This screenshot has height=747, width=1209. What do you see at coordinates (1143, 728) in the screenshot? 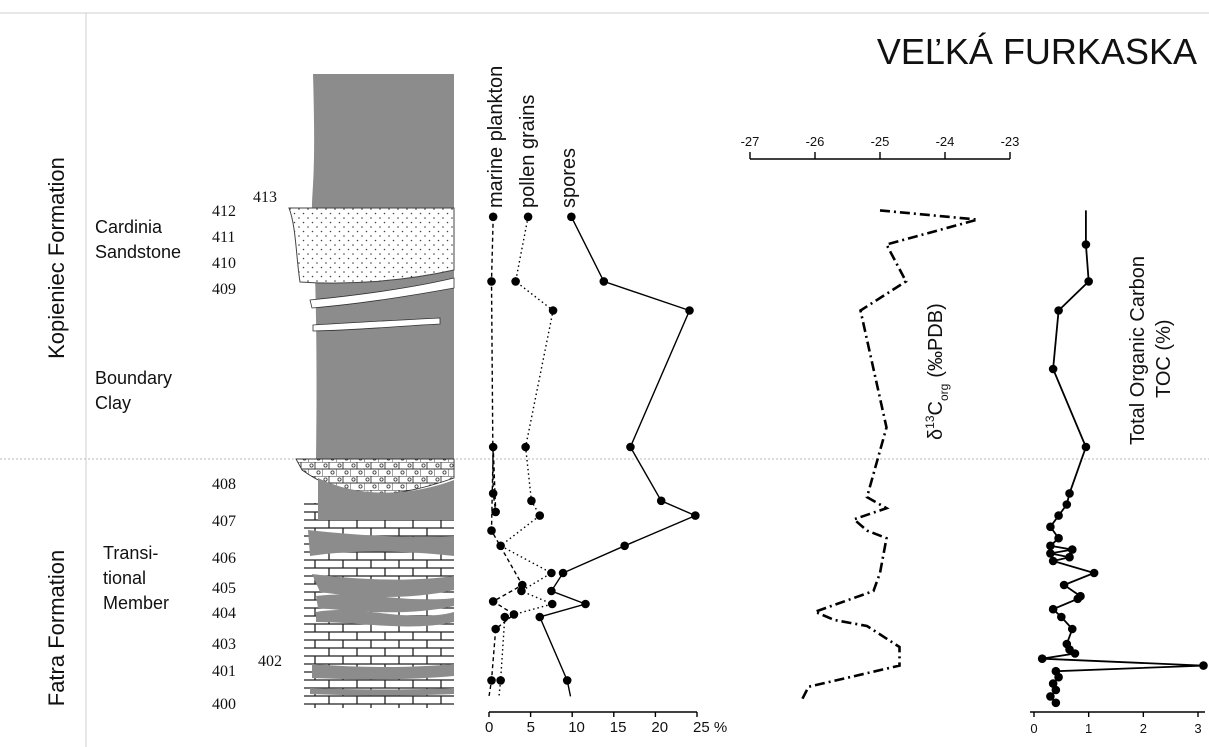
I see `toc-tick-label: 2` at bounding box center [1143, 728].